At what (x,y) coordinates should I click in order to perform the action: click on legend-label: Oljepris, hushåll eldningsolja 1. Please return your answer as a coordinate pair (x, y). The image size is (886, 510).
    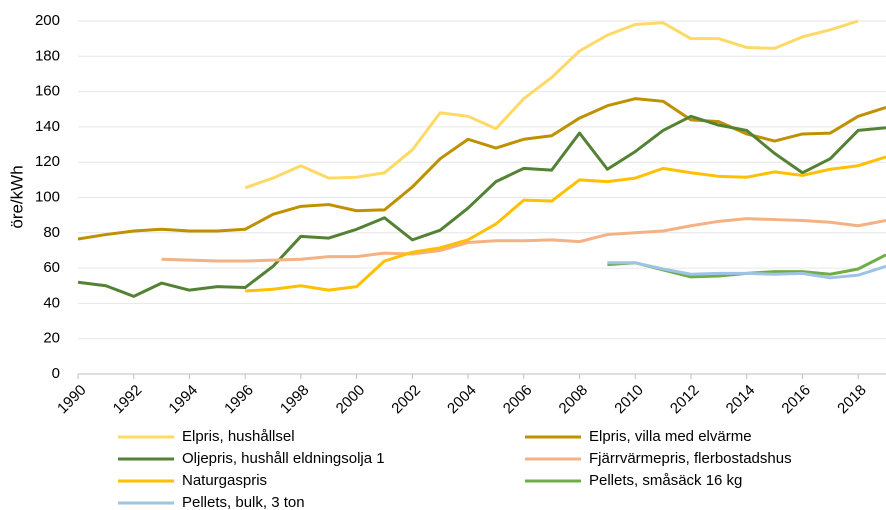
    Looking at the image, I should click on (283, 458).